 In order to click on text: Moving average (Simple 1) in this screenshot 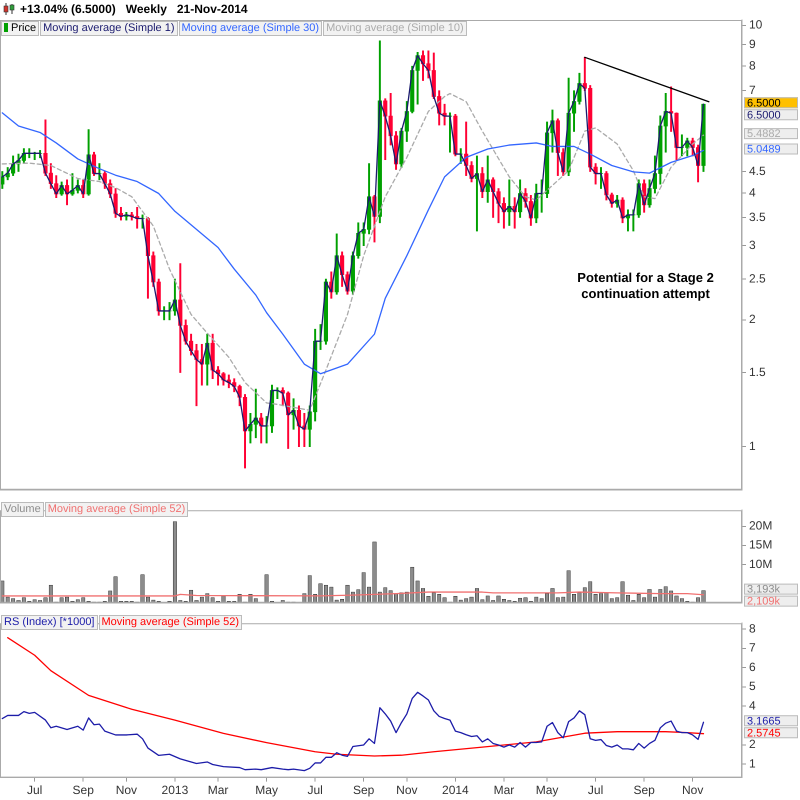, I will do `click(109, 28)`.